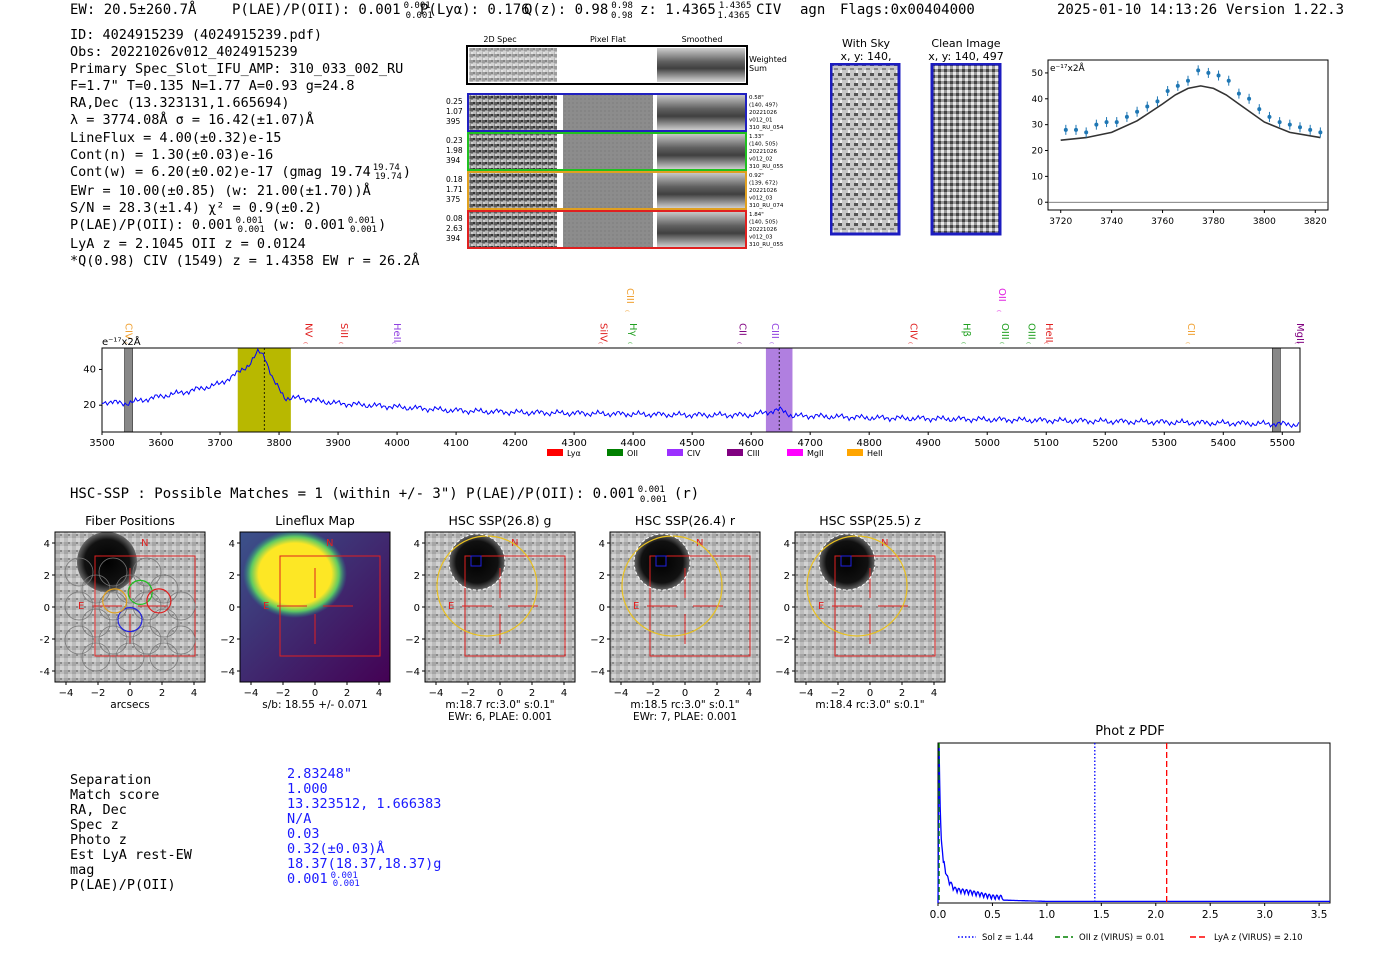 The height and width of the screenshot is (953, 1400). Describe the element at coordinates (188, 244) in the screenshot. I see `info-lya: LyA z = 2.1045 OII z = 0.0124` at that location.